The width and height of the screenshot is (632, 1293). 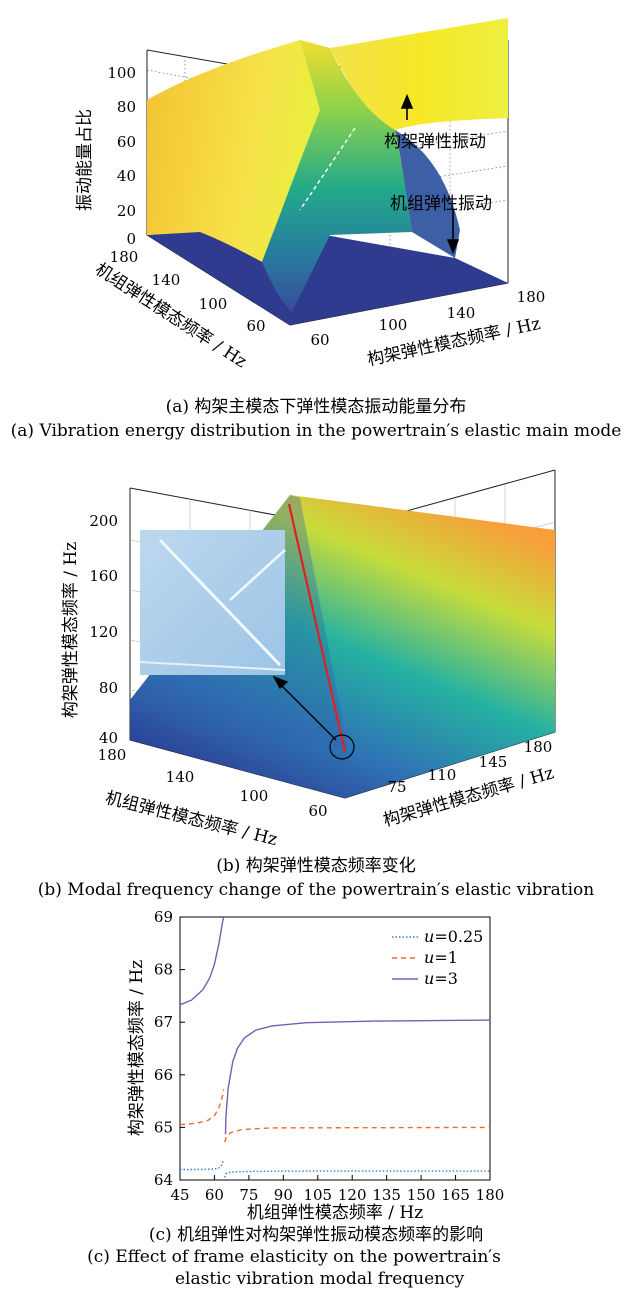 What do you see at coordinates (163, 1022) in the screenshot?
I see `chart-c-ytick-label: 67` at bounding box center [163, 1022].